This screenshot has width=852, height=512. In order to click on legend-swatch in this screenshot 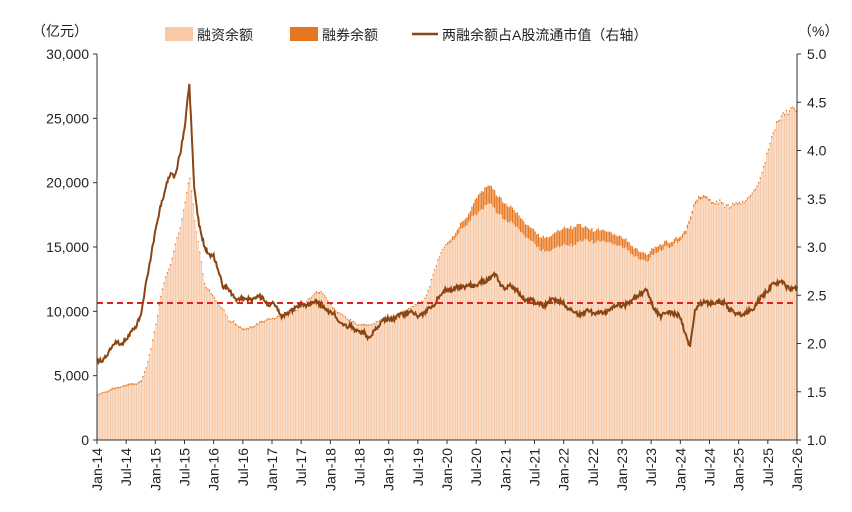, I will do `click(179, 34)`.